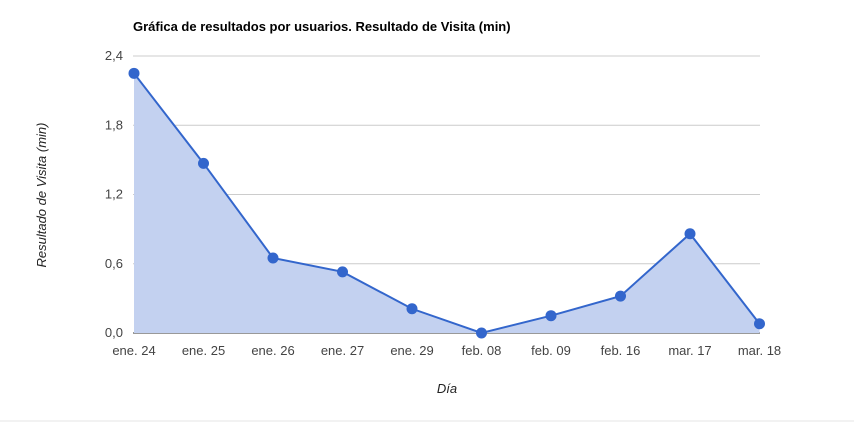 The width and height of the screenshot is (854, 428). What do you see at coordinates (203, 350) in the screenshot?
I see `x-tick-label: ene. 25` at bounding box center [203, 350].